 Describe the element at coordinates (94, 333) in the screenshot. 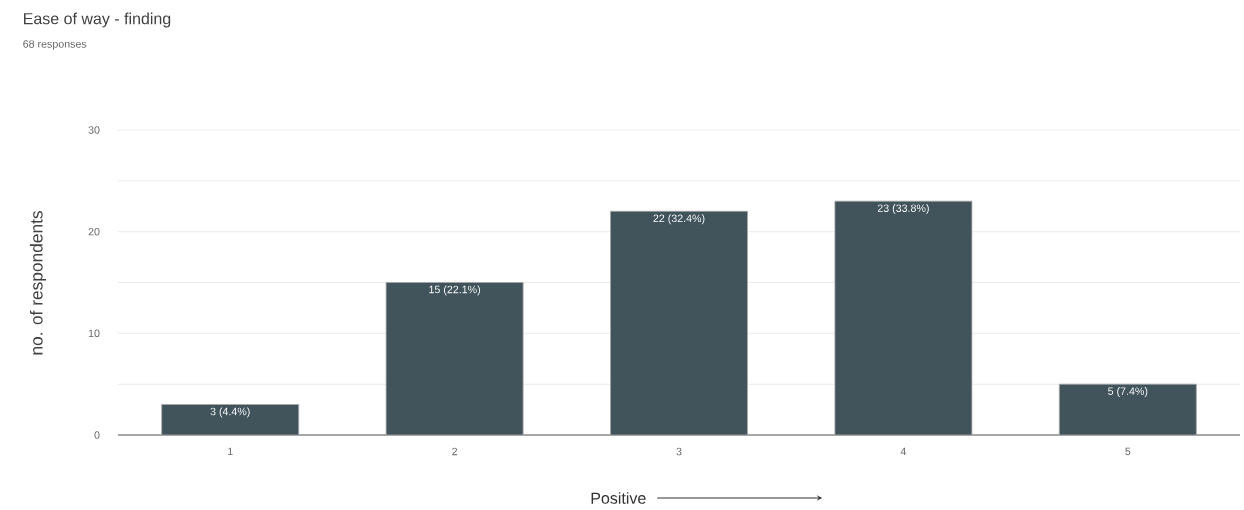

I see `y-tick-label: 10` at that location.